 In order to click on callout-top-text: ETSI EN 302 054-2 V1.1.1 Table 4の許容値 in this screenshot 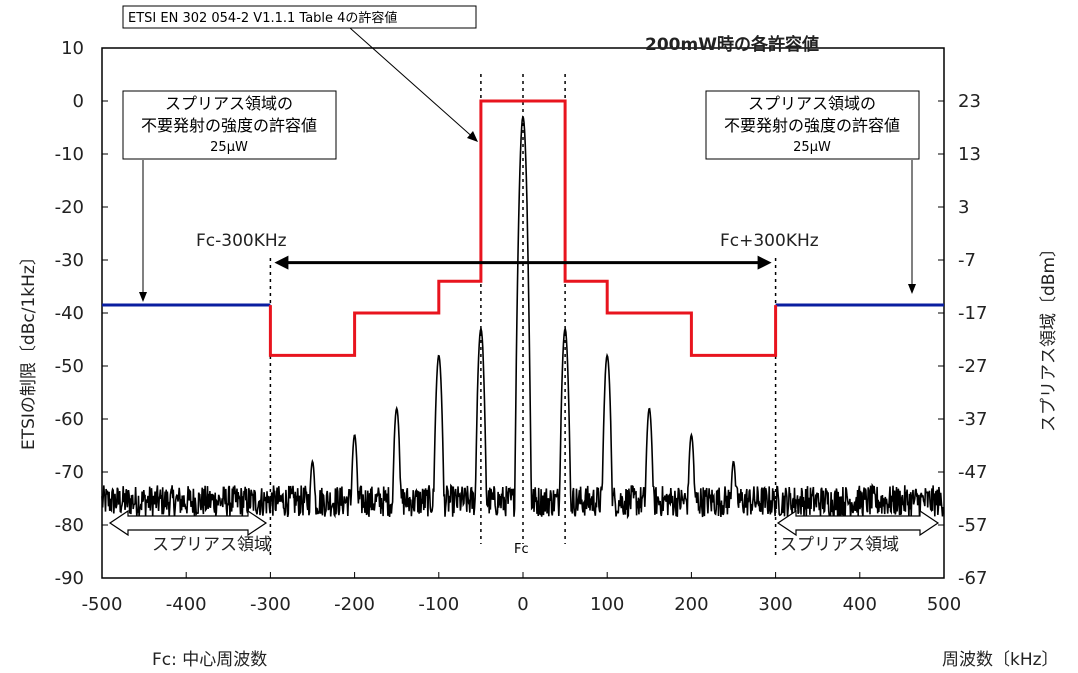, I will do `click(262, 18)`.